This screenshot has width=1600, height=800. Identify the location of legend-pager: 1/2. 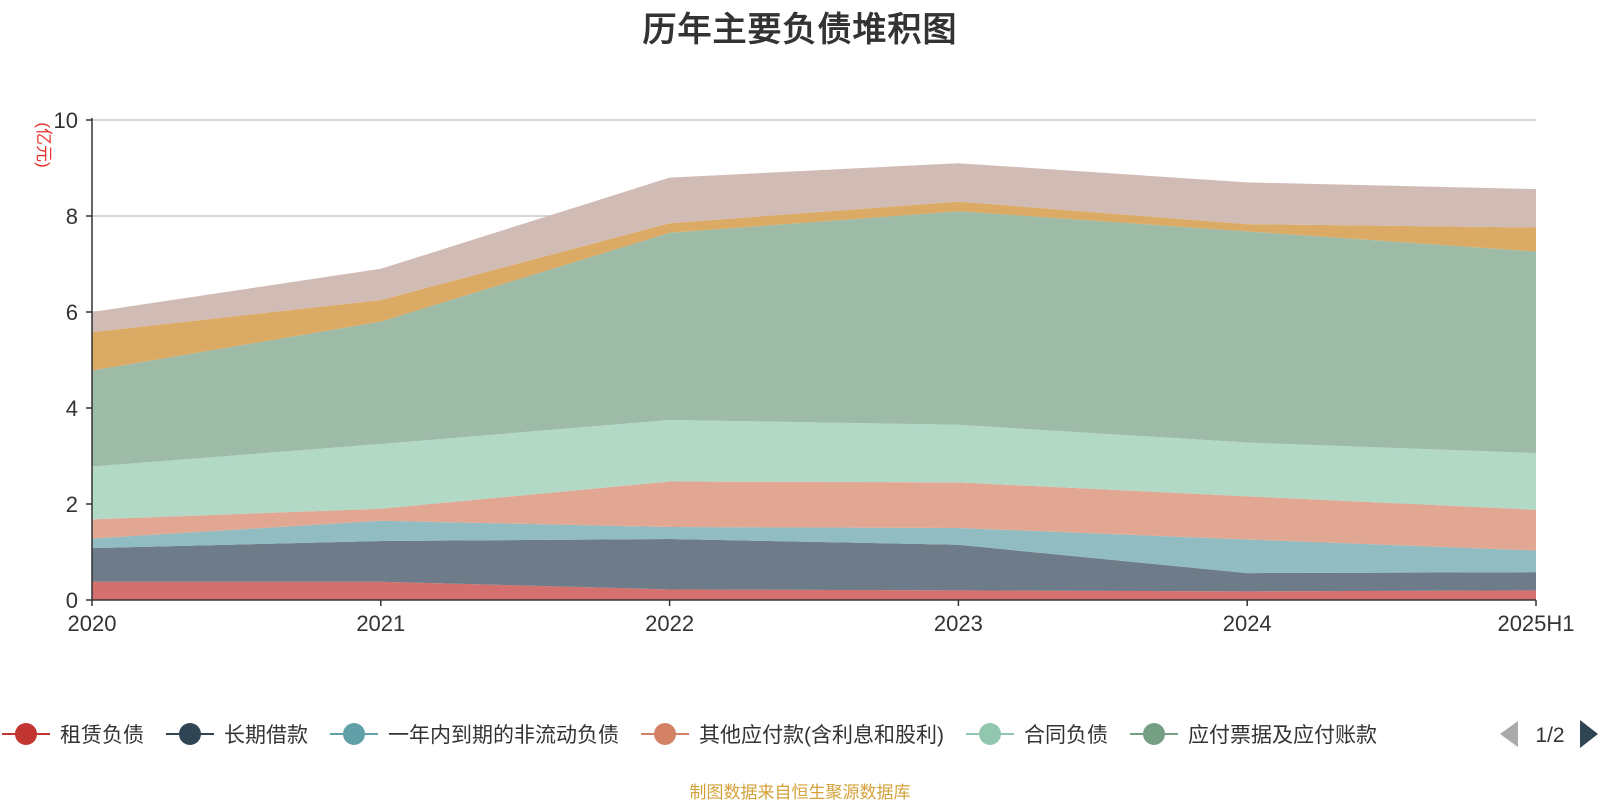
(1549, 734).